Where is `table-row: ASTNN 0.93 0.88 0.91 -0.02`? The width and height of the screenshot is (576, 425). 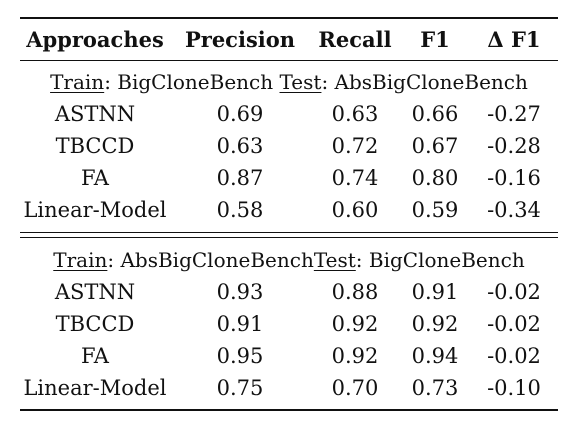
table-row: ASTNN 0.93 0.88 0.91 -0.02 is located at coordinates (289, 292).